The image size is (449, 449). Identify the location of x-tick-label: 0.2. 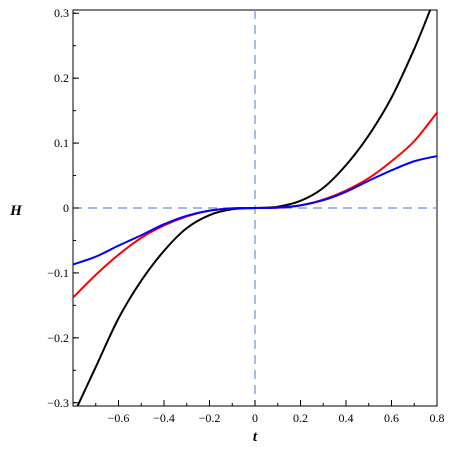
(300, 418).